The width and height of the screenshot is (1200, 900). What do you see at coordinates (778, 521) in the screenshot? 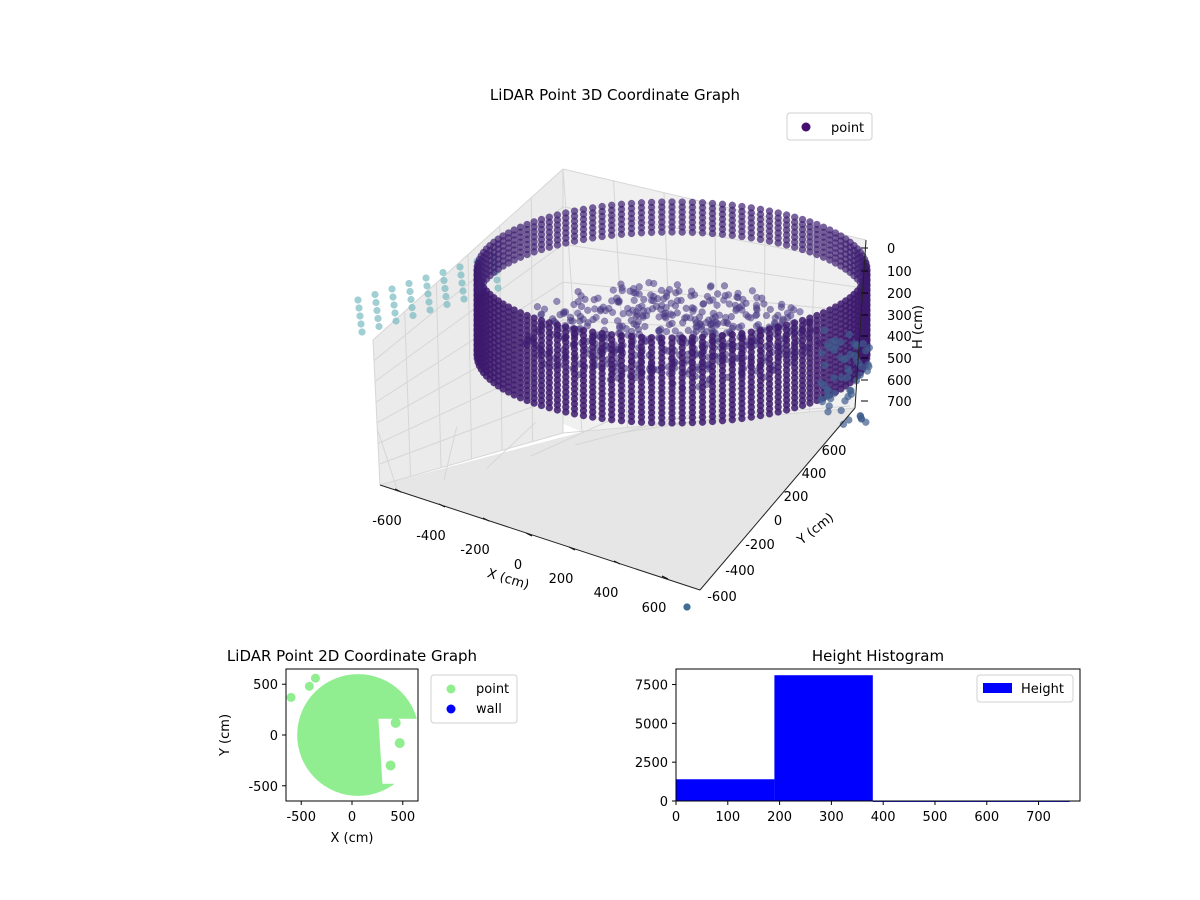
I see `y-tick-label-3d: 0` at bounding box center [778, 521].